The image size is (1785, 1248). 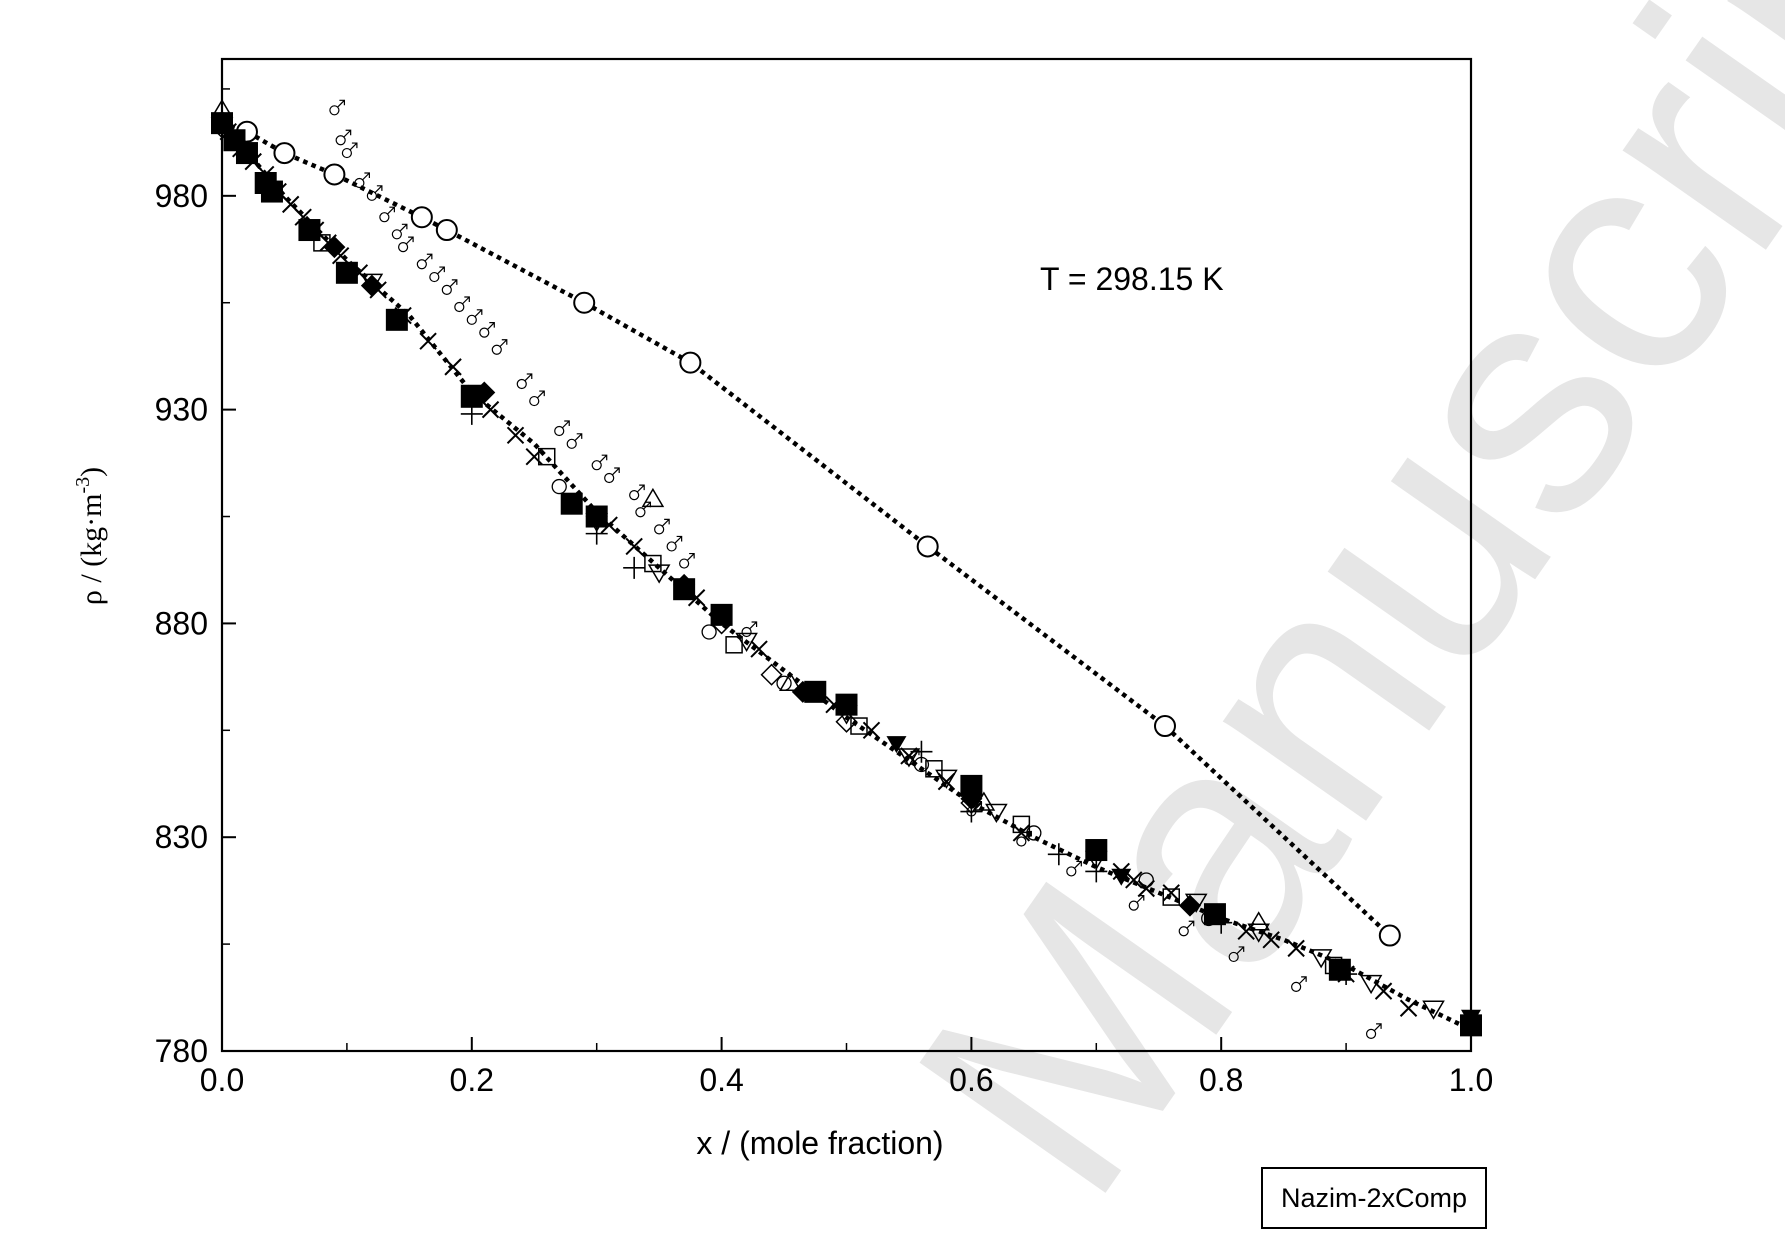 I want to click on y-tick-label: 980, so click(x=181, y=196).